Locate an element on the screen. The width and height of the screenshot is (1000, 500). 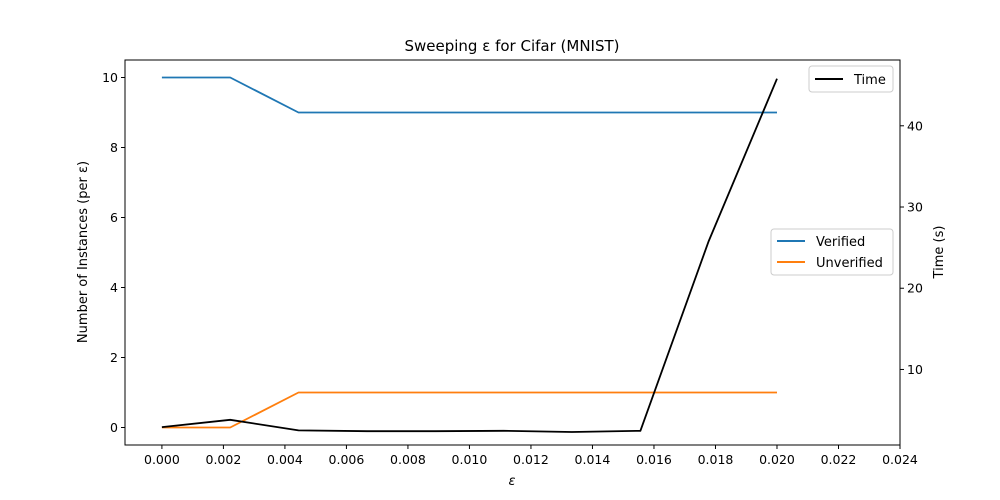
left-y-axis-label: Number of Instances (per ε) is located at coordinates (83, 252).